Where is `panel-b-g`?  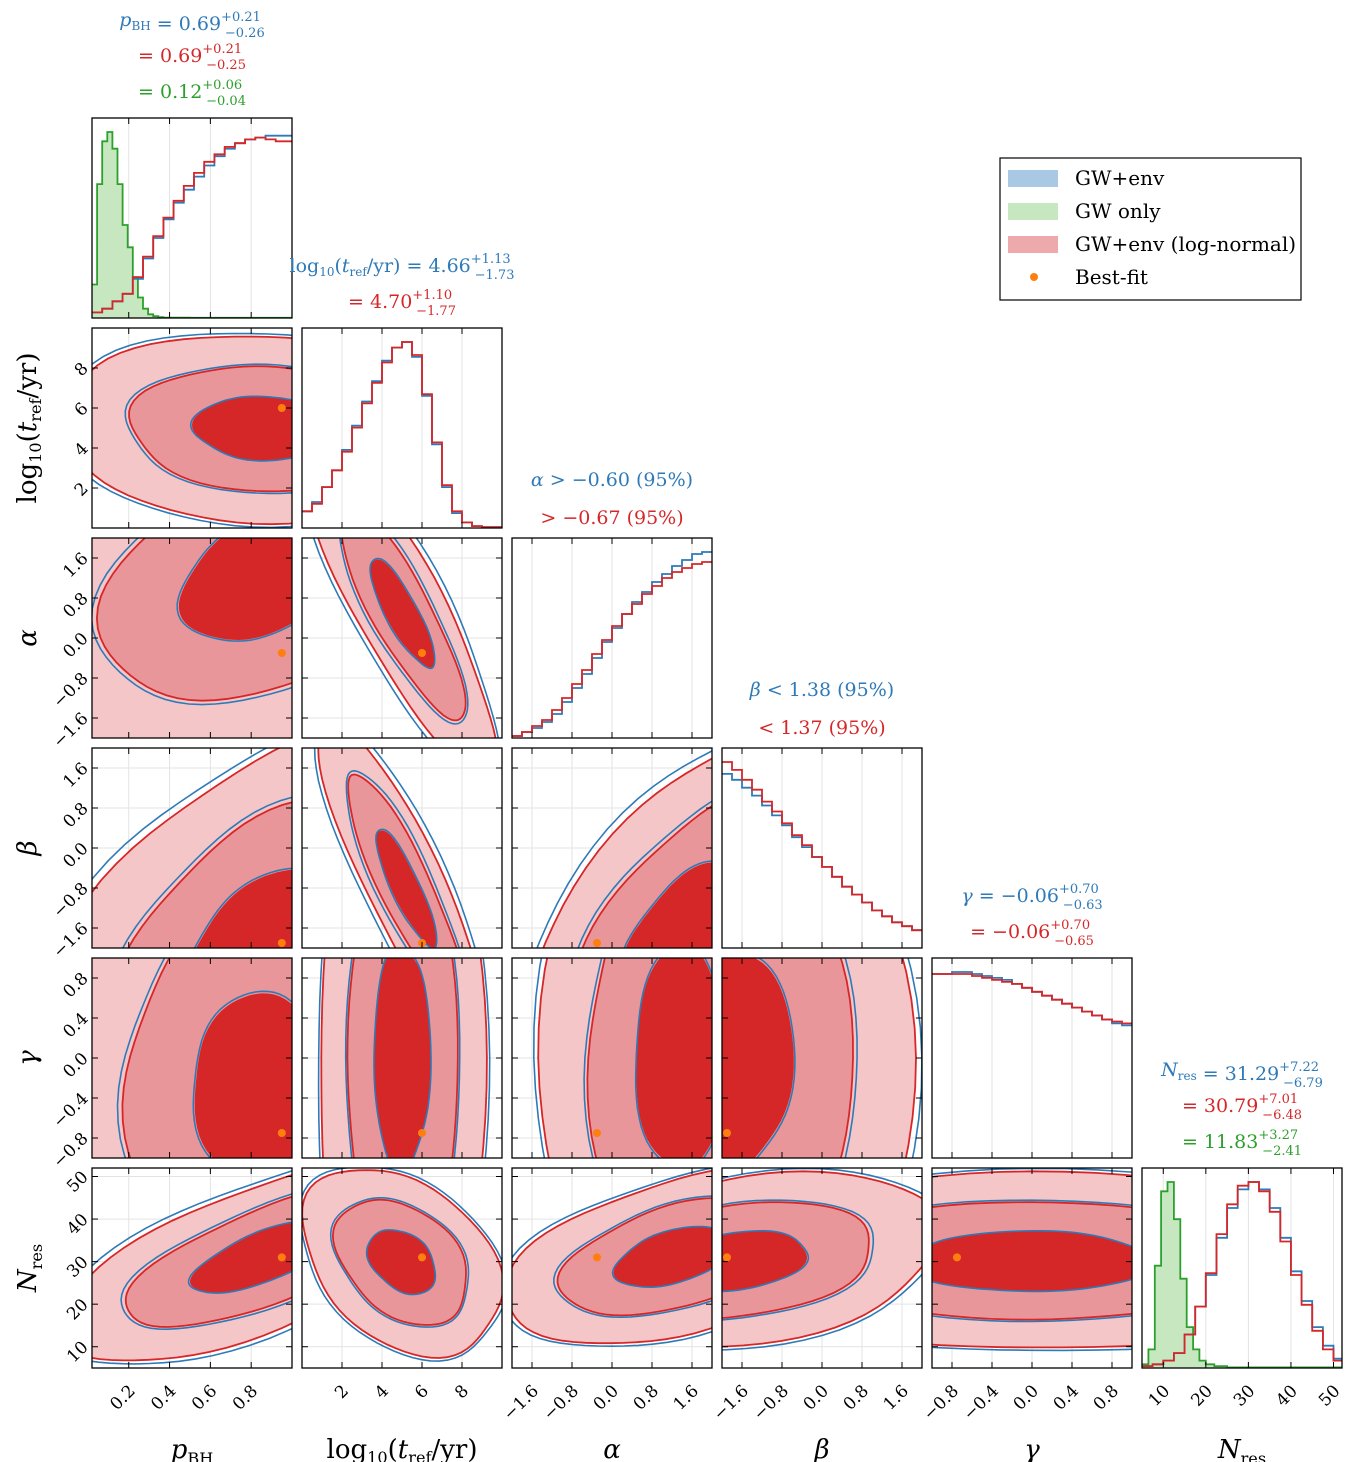 panel-b-g is located at coordinates (822, 1058).